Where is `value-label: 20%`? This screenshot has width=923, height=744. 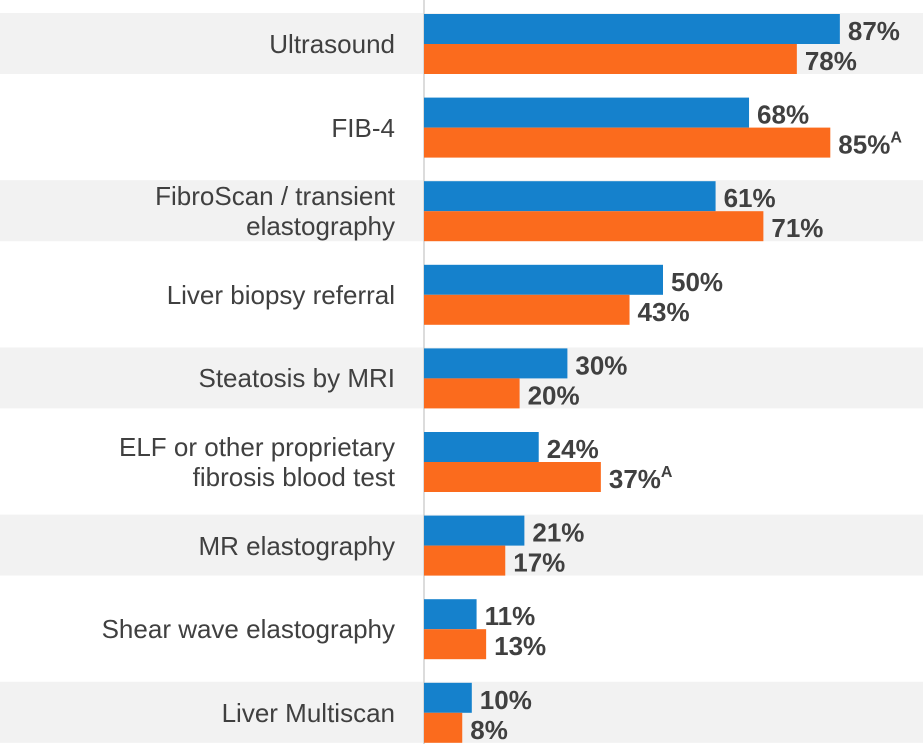
value-label: 20% is located at coordinates (554, 395).